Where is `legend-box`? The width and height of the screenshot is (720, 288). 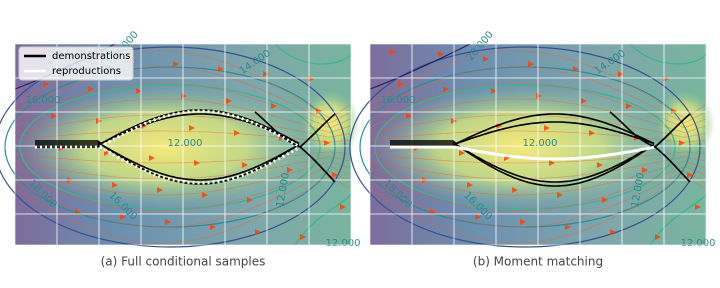 legend-box is located at coordinates (76, 63).